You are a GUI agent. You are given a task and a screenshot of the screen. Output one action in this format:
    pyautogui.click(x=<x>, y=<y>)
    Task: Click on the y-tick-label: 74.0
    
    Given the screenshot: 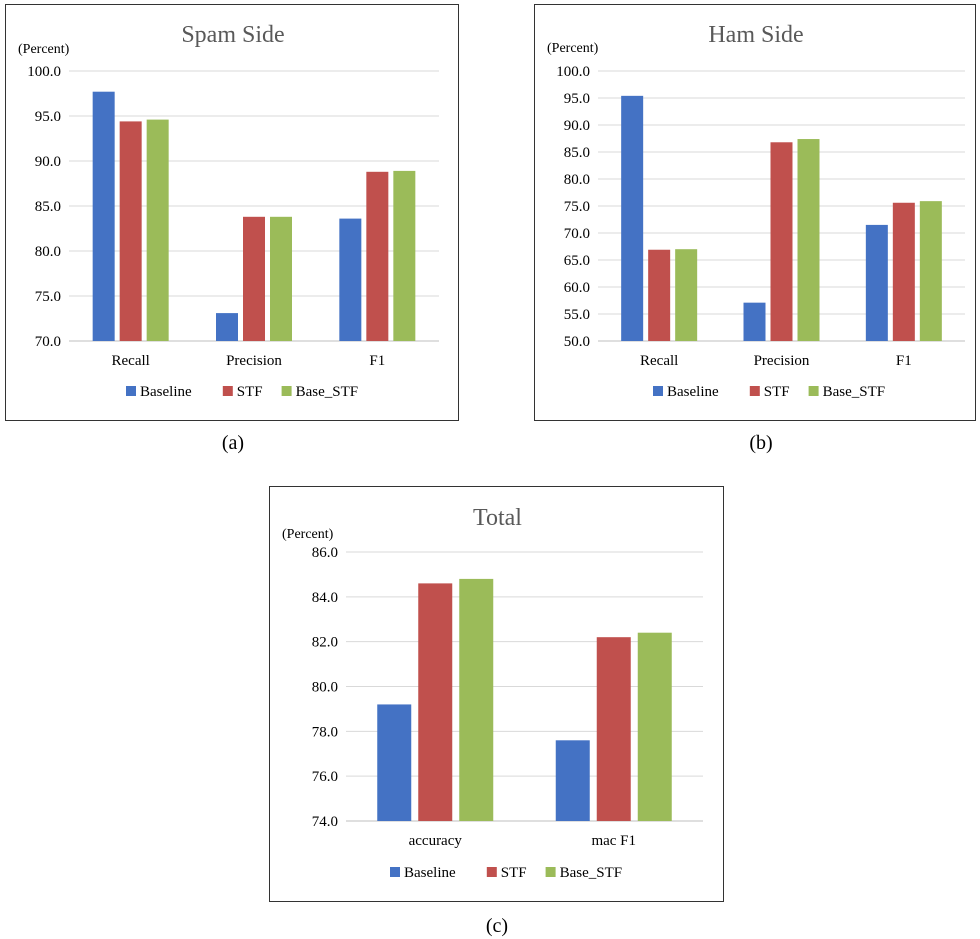 What is the action you would take?
    pyautogui.click(x=325, y=822)
    